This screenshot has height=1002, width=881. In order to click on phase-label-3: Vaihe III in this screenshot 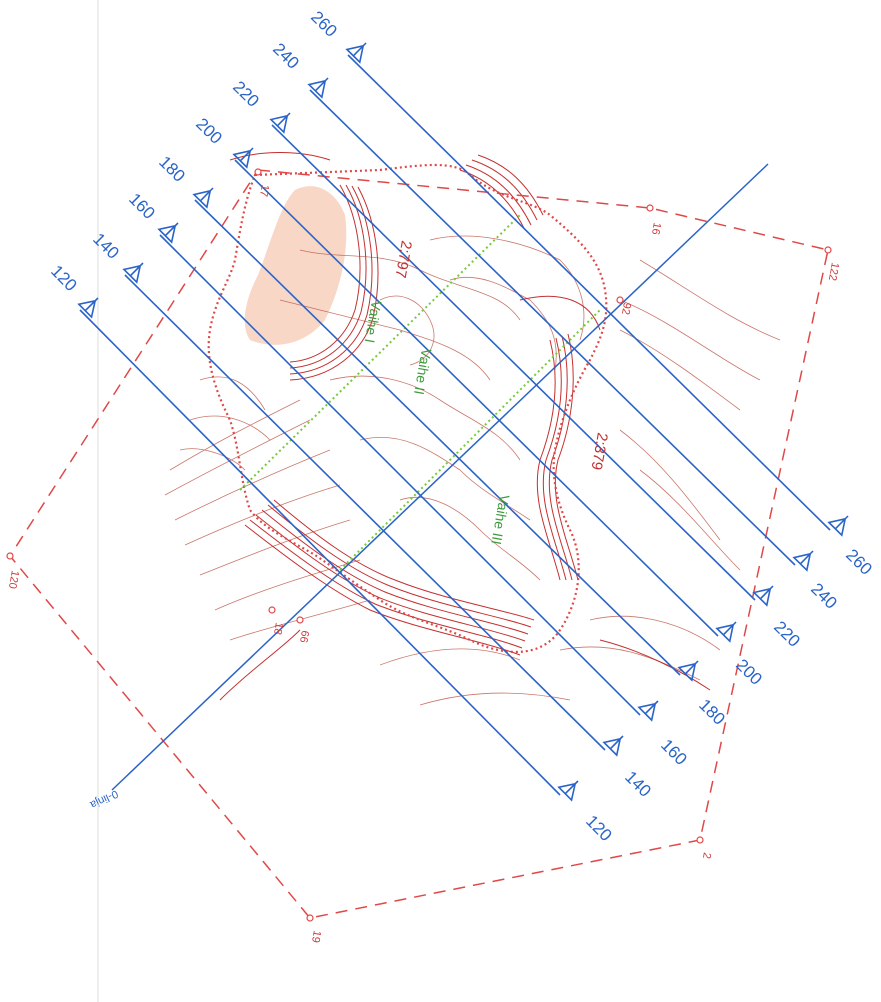, I will do `click(500, 519)`.